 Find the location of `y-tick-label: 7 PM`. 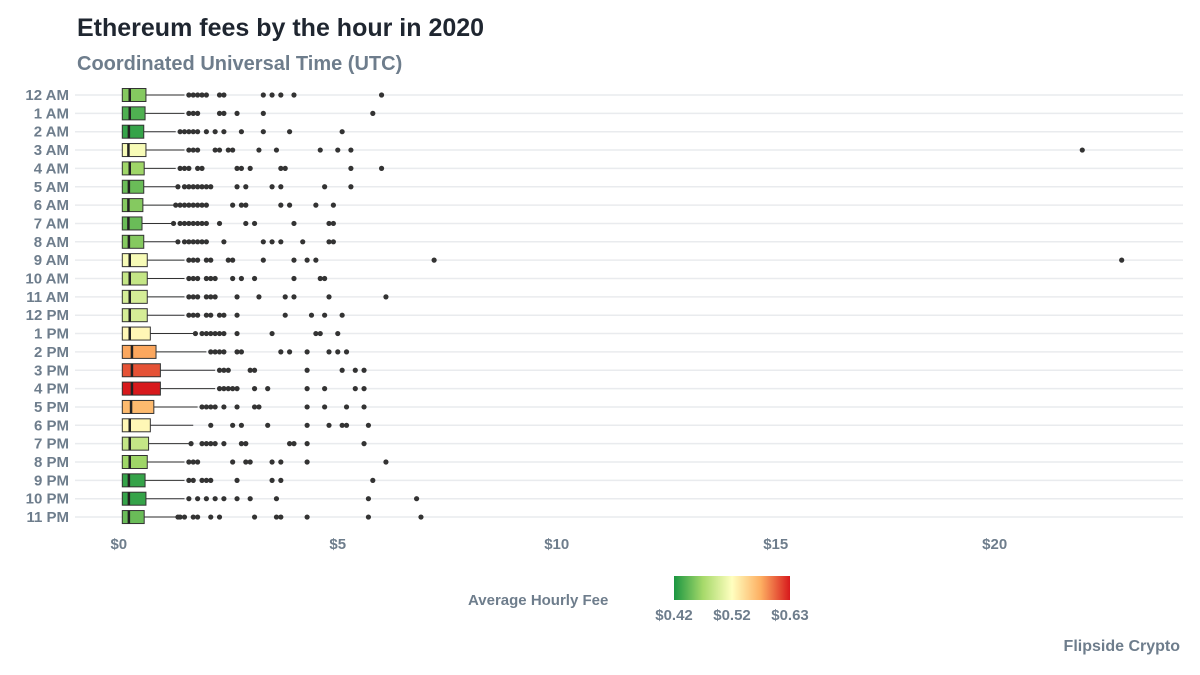

y-tick-label: 7 PM is located at coordinates (51, 444).